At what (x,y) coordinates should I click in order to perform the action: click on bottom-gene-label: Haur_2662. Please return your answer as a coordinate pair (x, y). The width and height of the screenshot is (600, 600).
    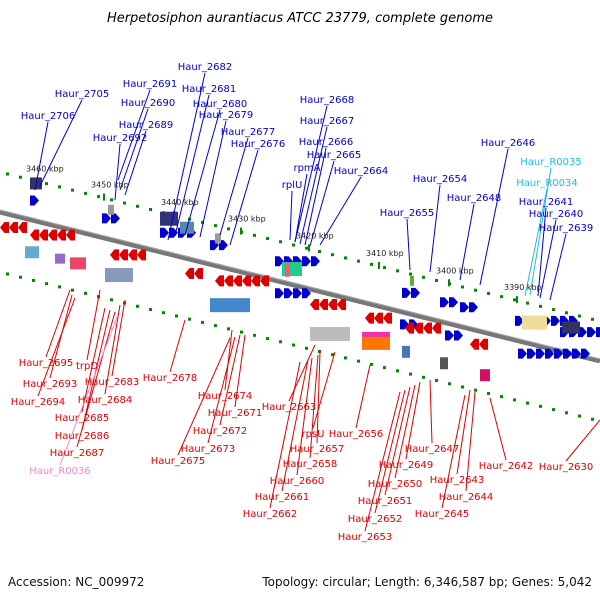
    Looking at the image, I should click on (270, 514).